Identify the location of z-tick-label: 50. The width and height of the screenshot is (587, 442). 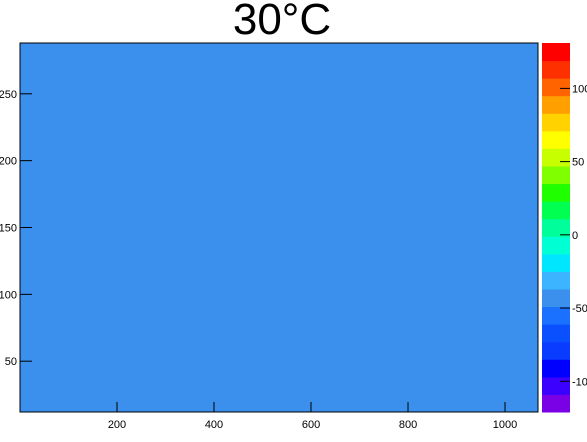
(578, 163).